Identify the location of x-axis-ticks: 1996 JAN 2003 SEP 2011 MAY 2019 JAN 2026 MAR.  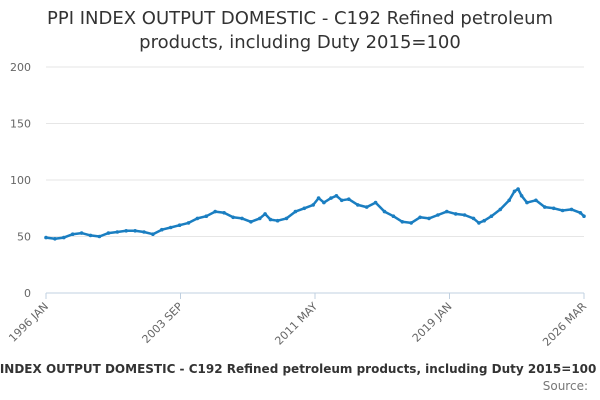
(297, 321).